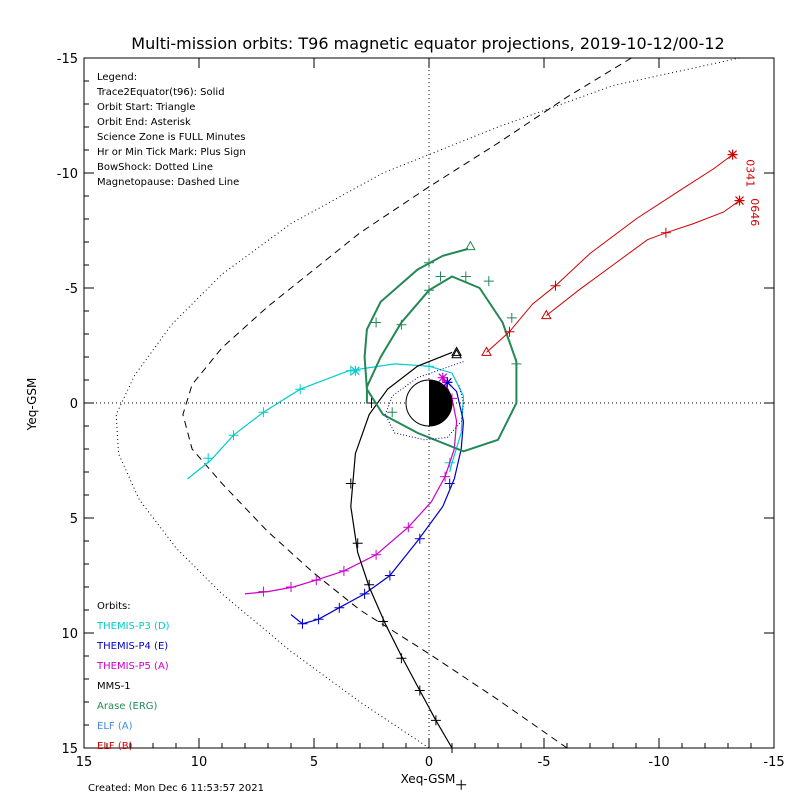 The image size is (800, 800). Describe the element at coordinates (171, 152) in the screenshot. I see `legend-line: Hr or Min Tick Mark: Plus Sign` at that location.